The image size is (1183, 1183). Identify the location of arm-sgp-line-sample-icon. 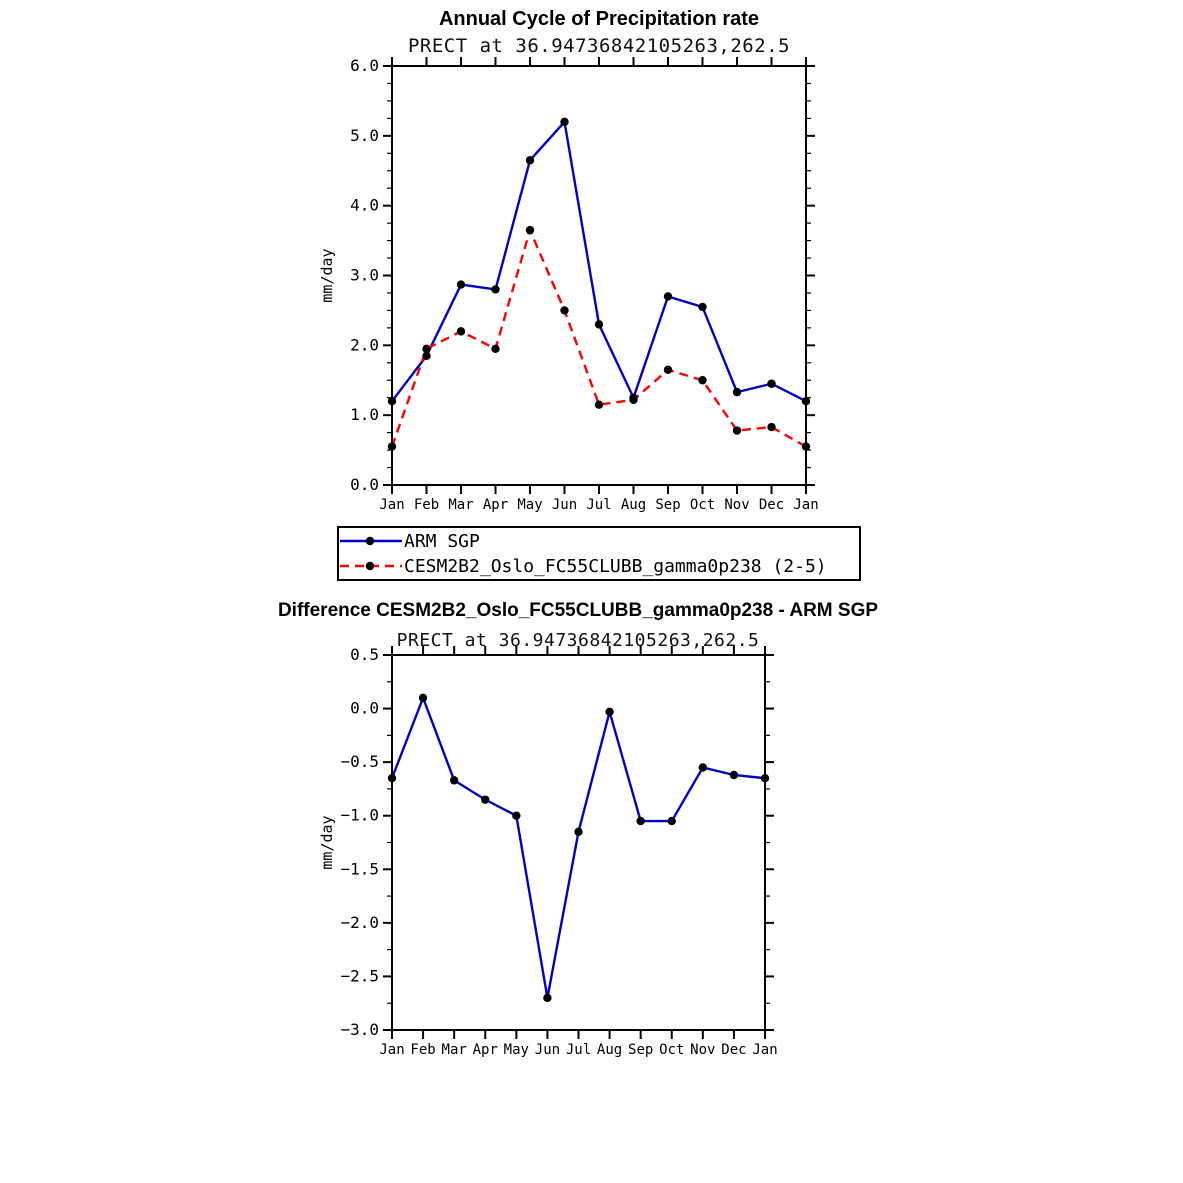
(371, 541).